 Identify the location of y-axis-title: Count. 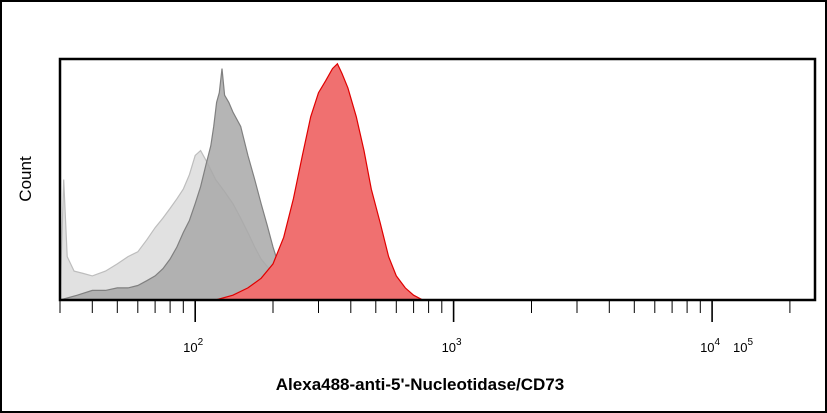
(25, 179).